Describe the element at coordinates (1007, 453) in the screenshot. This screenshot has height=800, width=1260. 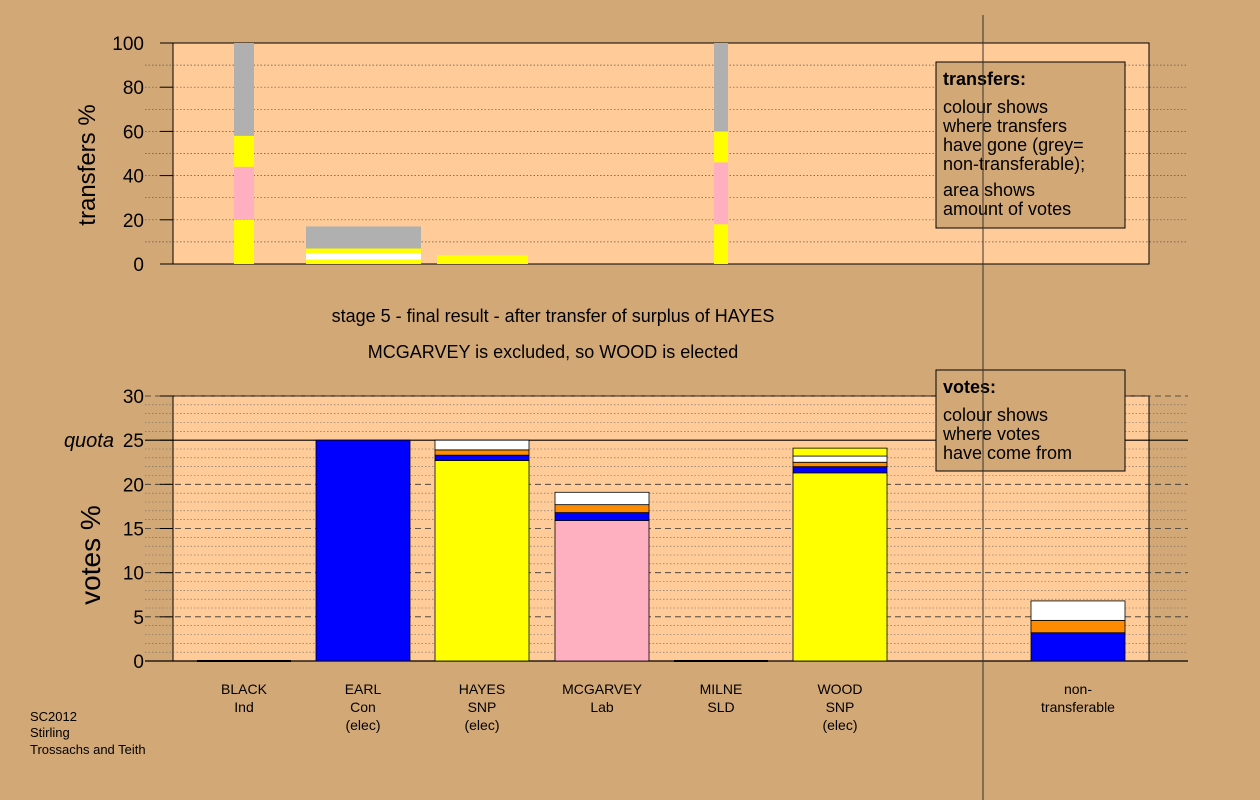
I see `votes-legend-line: have come from` at that location.